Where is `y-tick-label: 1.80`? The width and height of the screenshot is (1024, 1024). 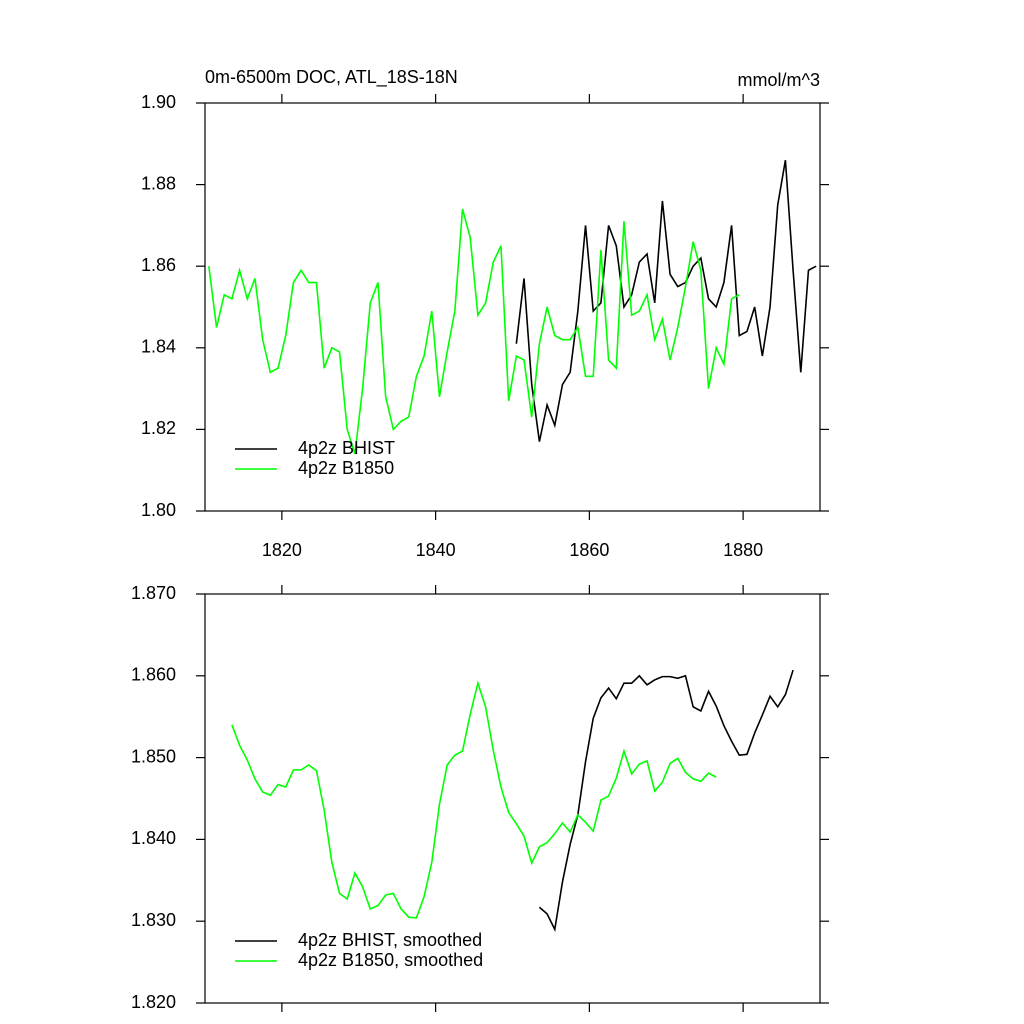
y-tick-label: 1.80 is located at coordinates (158, 510).